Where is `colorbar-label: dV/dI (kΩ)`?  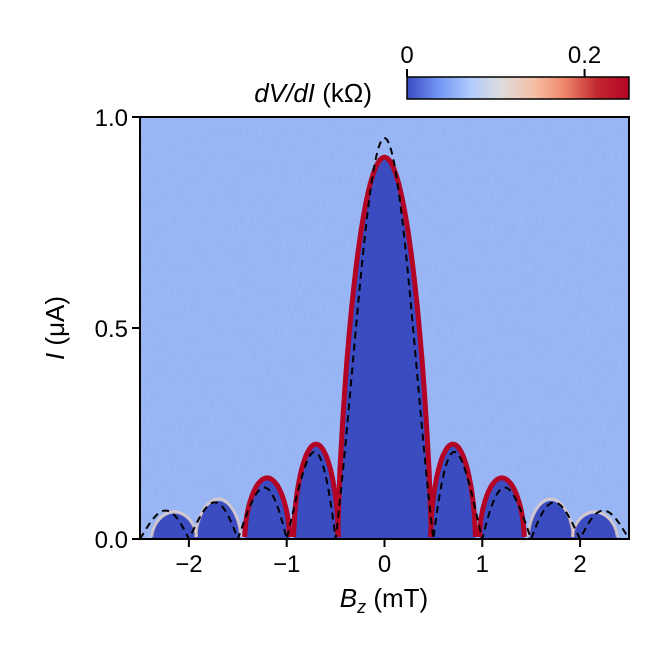
colorbar-label: dV/dI (kΩ) is located at coordinates (313, 93).